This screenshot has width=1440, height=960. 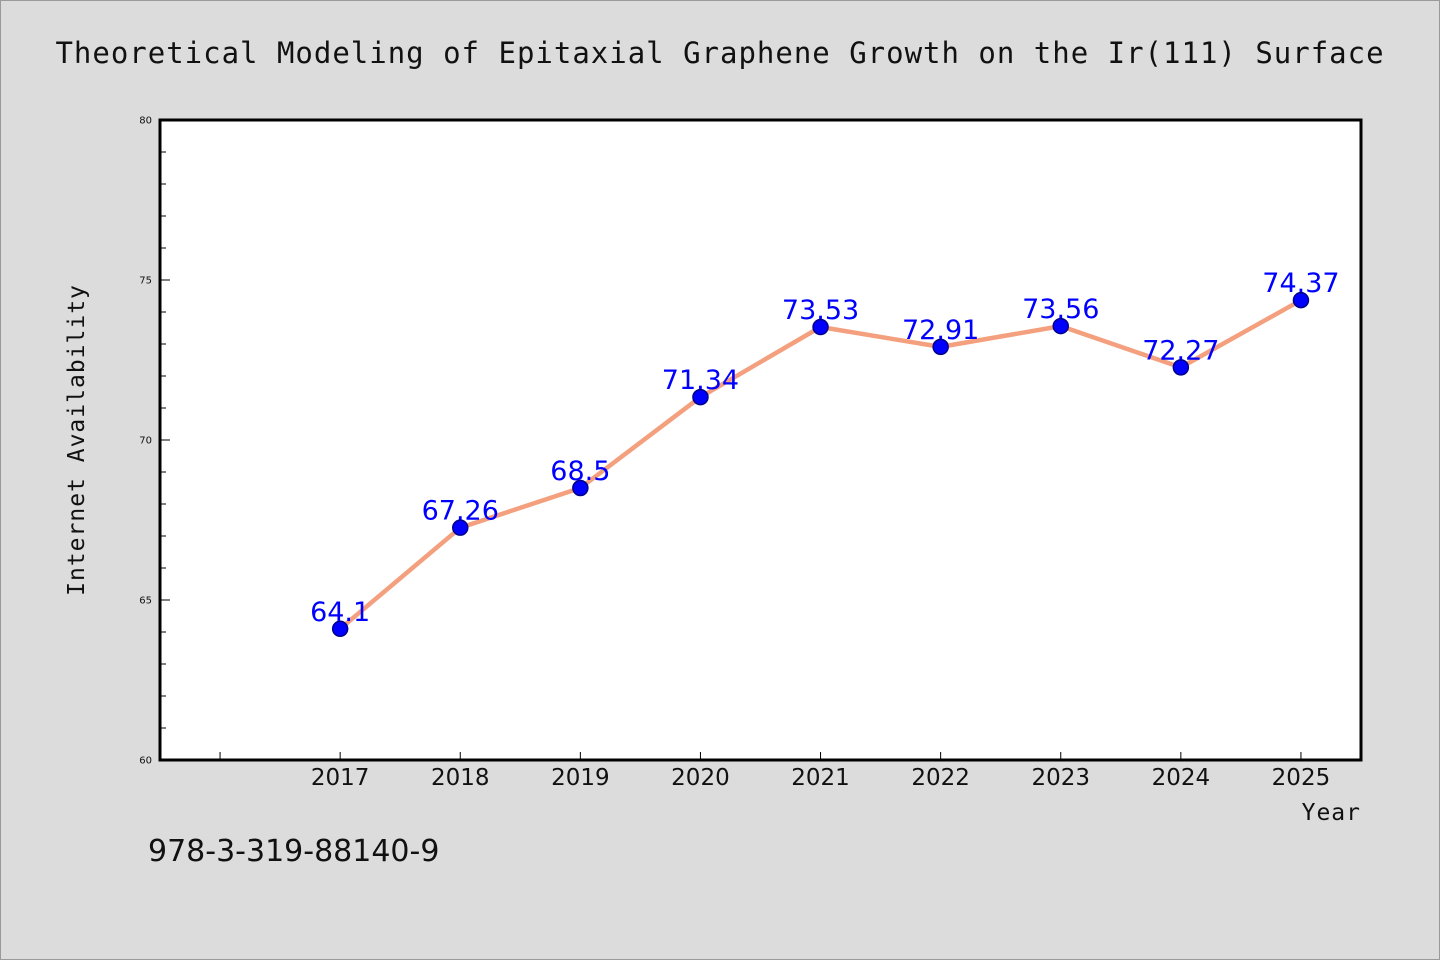 I want to click on y-axis-label: Internet Availability, so click(x=77, y=440).